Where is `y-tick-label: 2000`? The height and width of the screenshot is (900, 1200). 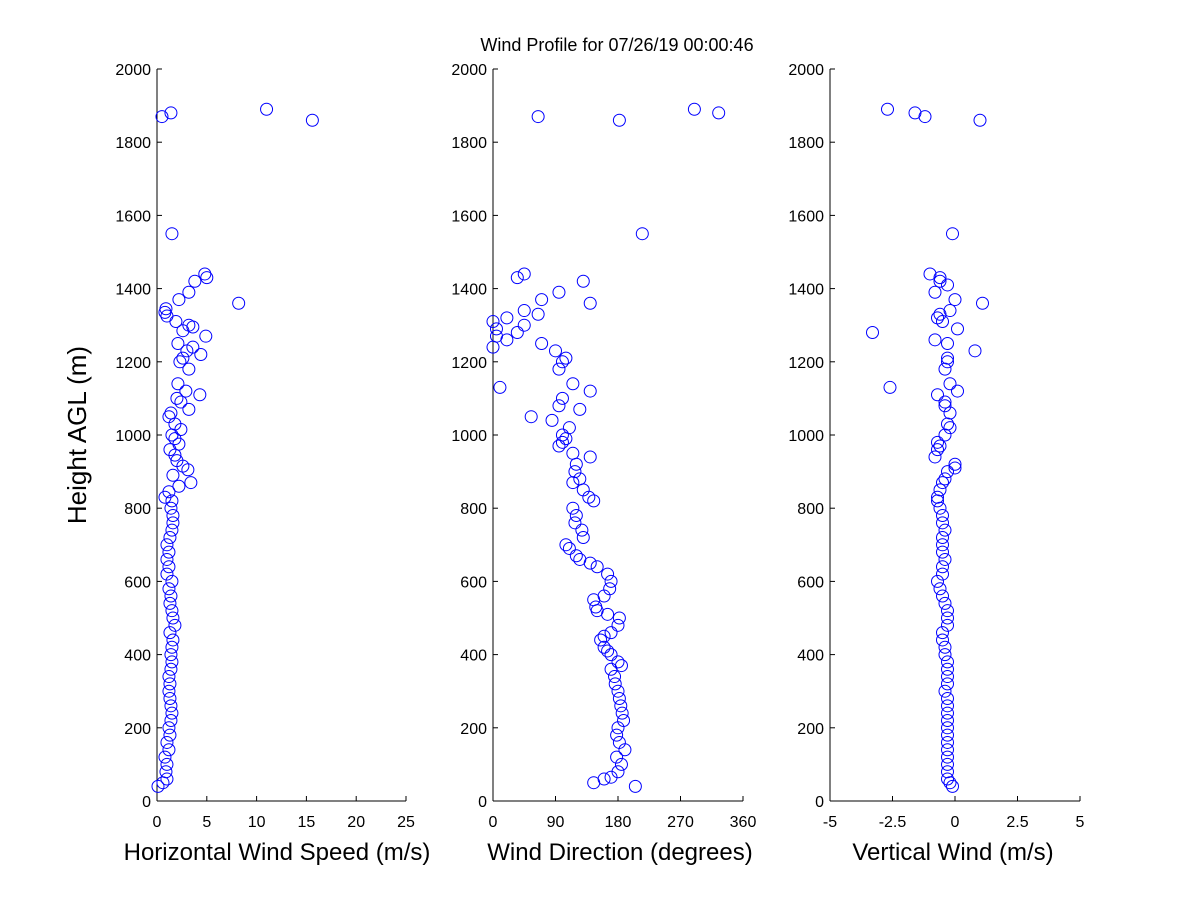 y-tick-label: 2000 is located at coordinates (806, 70).